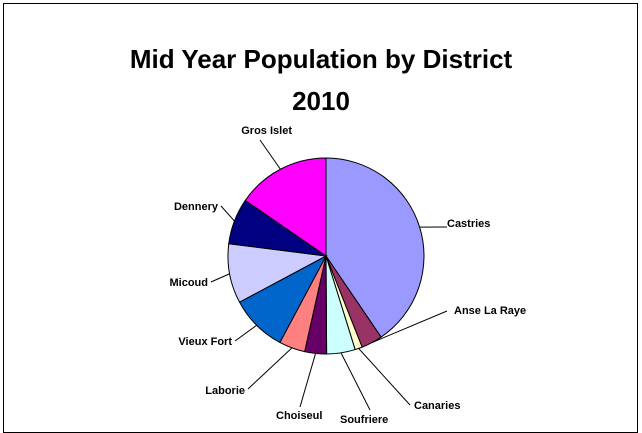  Describe the element at coordinates (490, 311) in the screenshot. I see `slice-label: Anse La Raye` at that location.